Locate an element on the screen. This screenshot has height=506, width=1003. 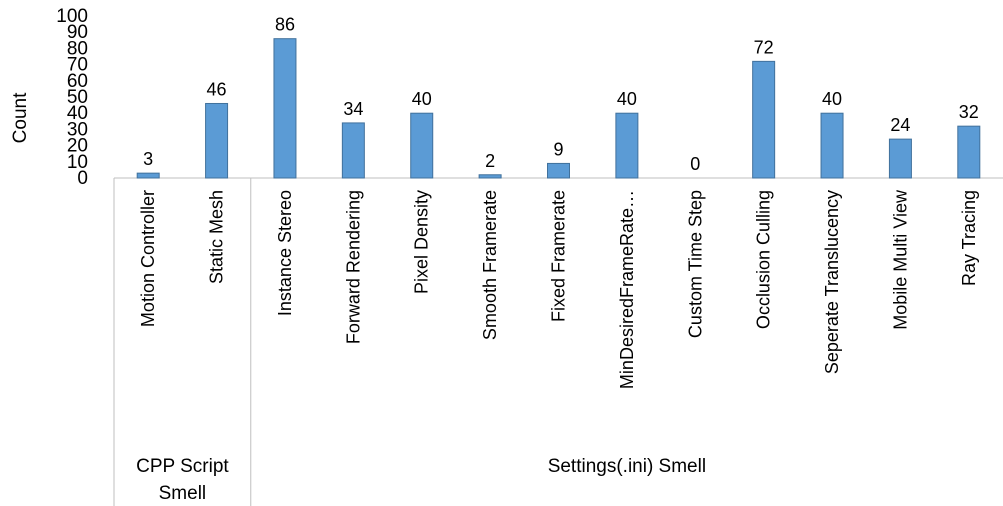
data-label: 46 is located at coordinates (217, 89).